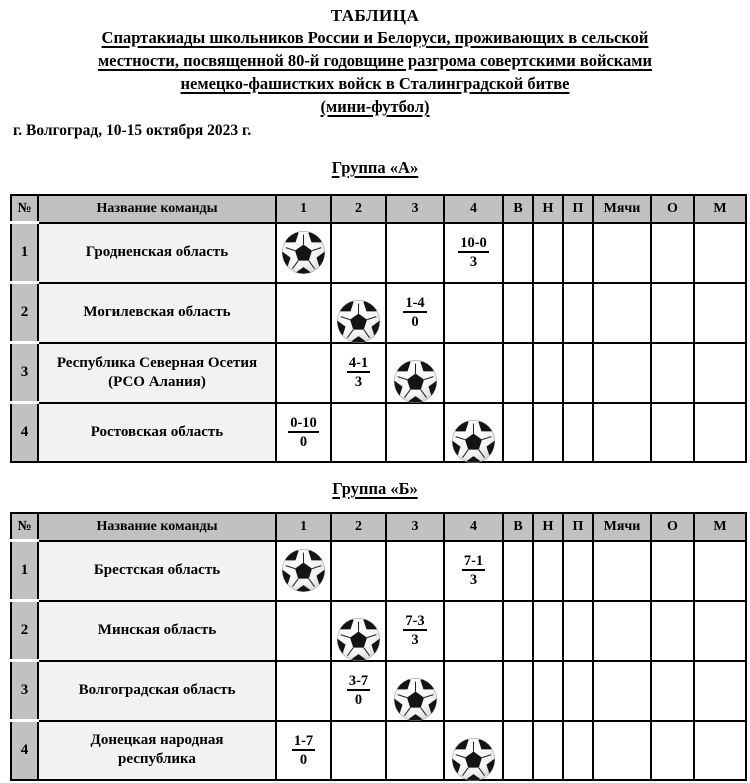 Image resolution: width=750 pixels, height=783 pixels. What do you see at coordinates (378, 570) in the screenshot?
I see `team-row: 1 Брестская область 7-1 3` at bounding box center [378, 570].